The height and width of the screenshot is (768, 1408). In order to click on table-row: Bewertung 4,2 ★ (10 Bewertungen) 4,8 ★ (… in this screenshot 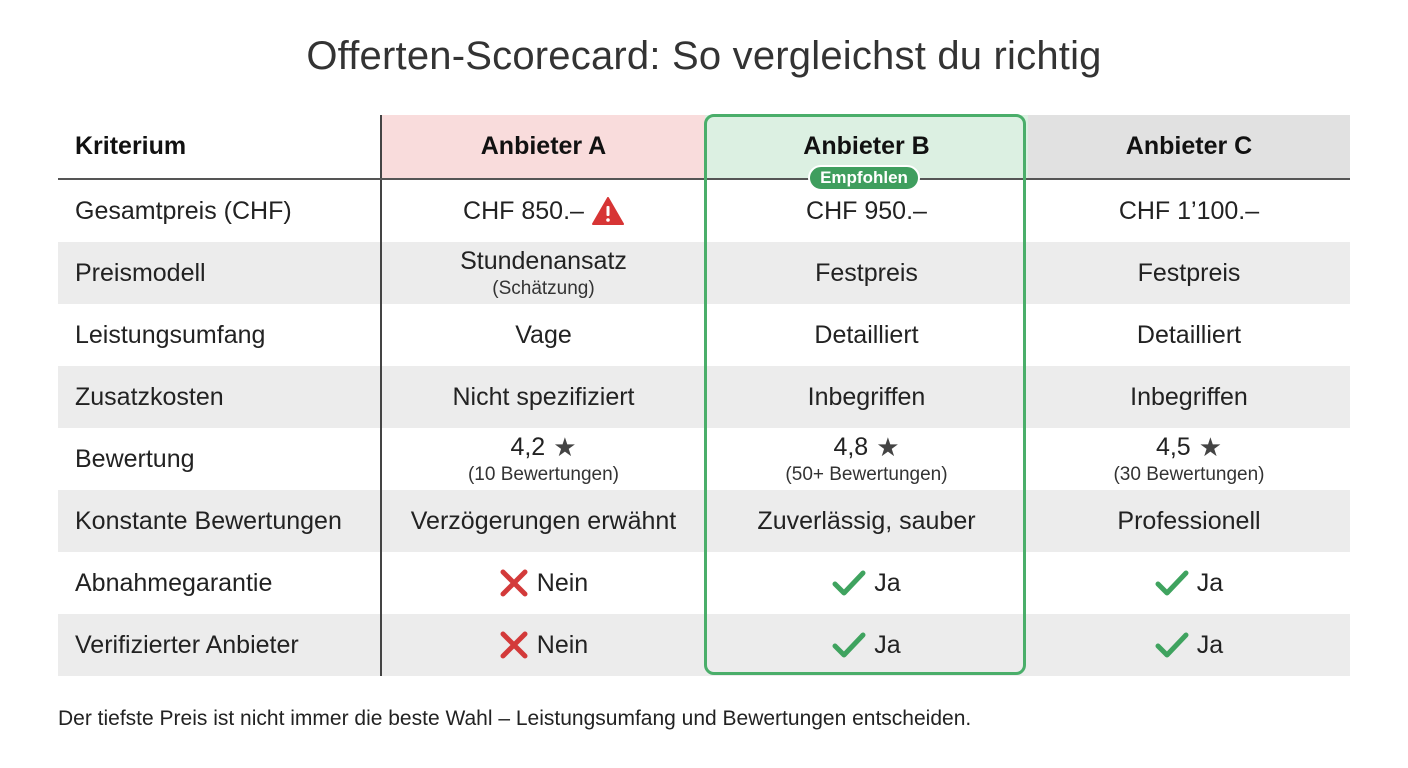, I will do `click(704, 459)`.